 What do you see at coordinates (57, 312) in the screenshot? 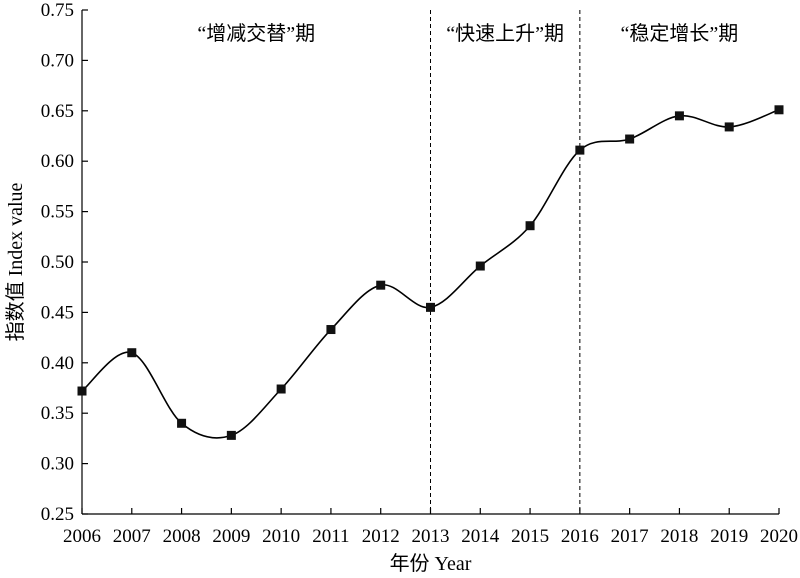
I see `y-tick-label: 0.45` at bounding box center [57, 312].